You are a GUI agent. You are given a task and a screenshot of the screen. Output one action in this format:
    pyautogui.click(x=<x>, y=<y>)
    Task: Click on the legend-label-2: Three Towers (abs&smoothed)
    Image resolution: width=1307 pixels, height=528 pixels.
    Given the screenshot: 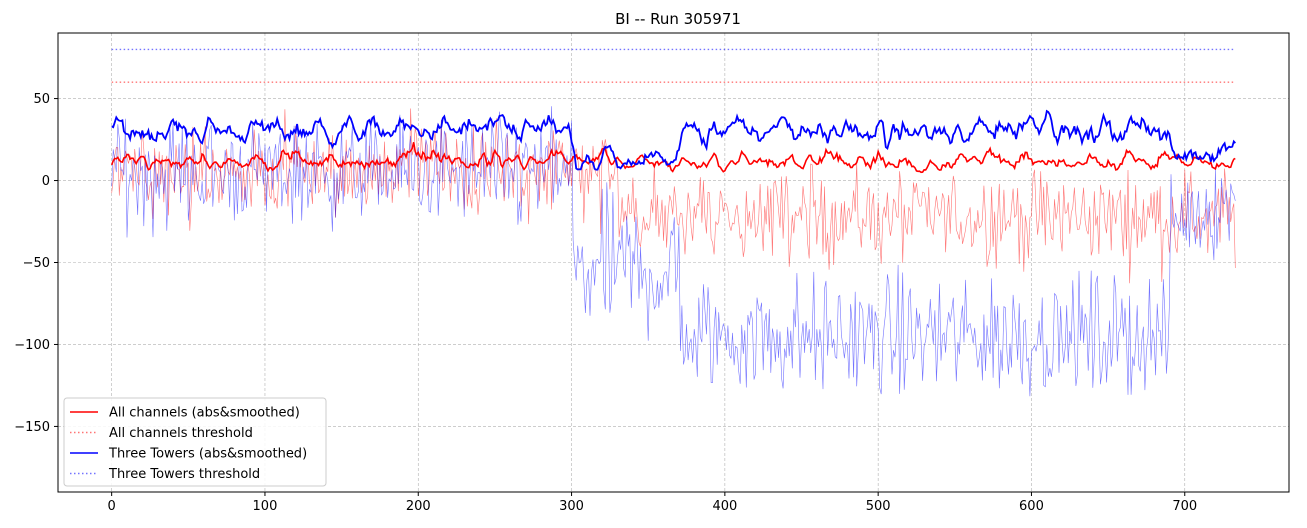 What is the action you would take?
    pyautogui.click(x=207, y=454)
    